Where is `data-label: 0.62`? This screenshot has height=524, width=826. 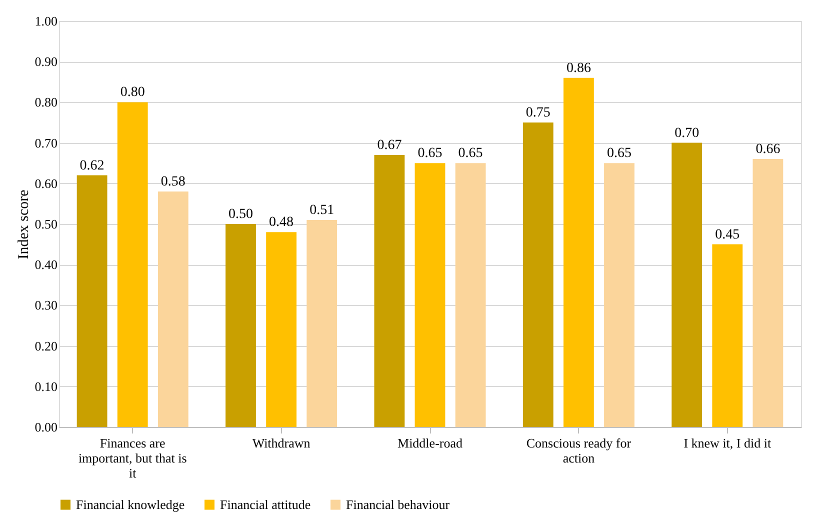
data-label: 0.62 is located at coordinates (92, 166).